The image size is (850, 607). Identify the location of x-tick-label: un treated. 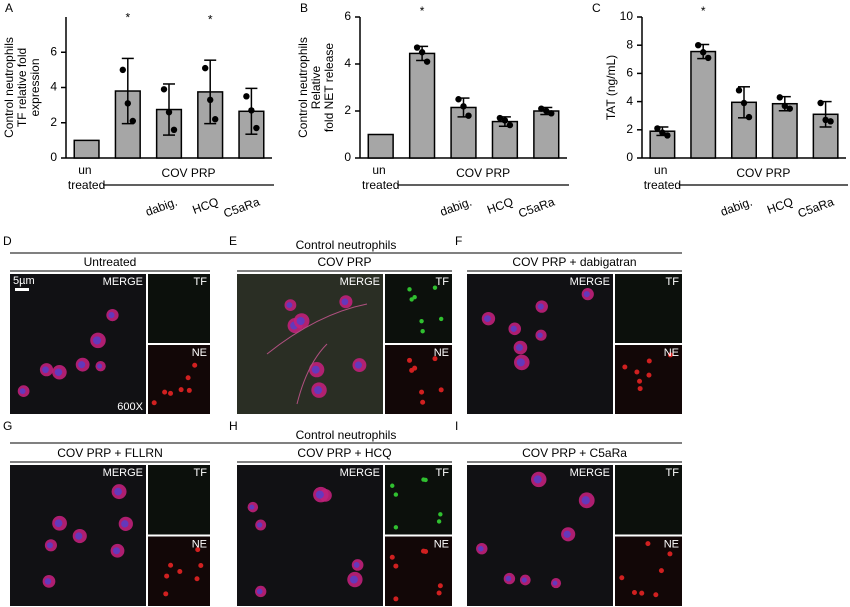
(380, 177).